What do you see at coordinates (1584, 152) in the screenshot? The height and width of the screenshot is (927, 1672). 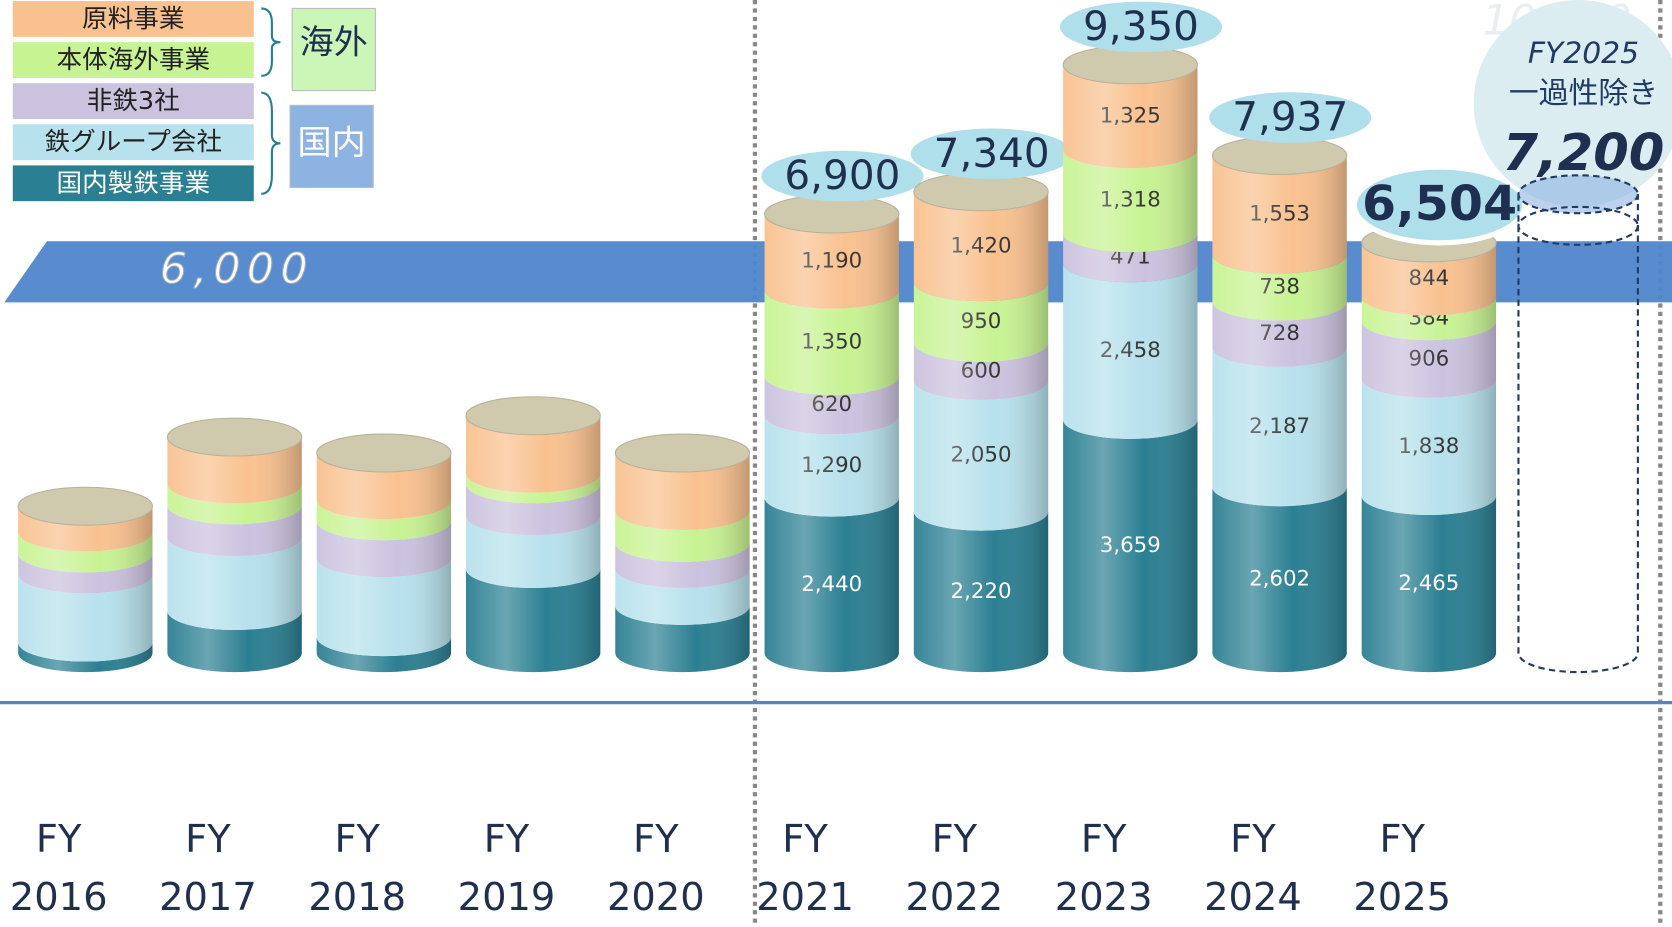 I see `target-label: 7,200` at bounding box center [1584, 152].